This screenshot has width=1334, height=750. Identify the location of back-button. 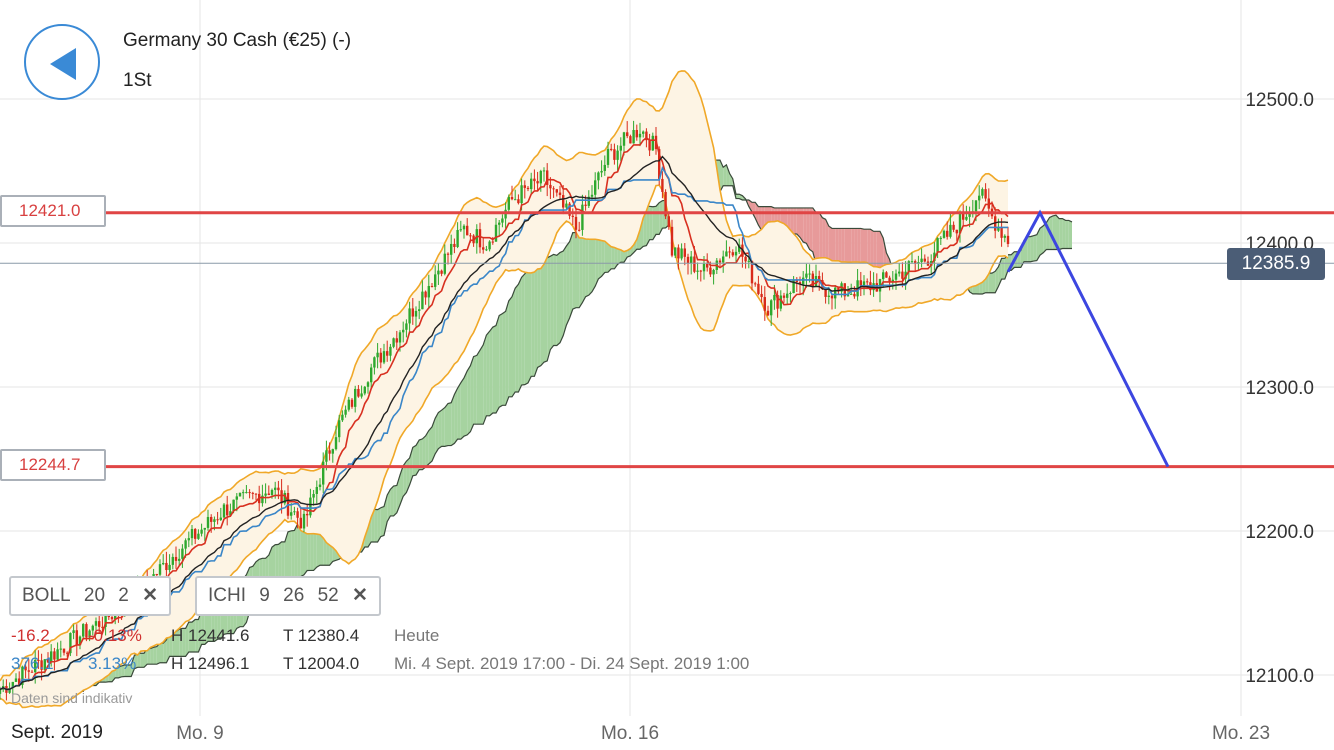
(62, 62).